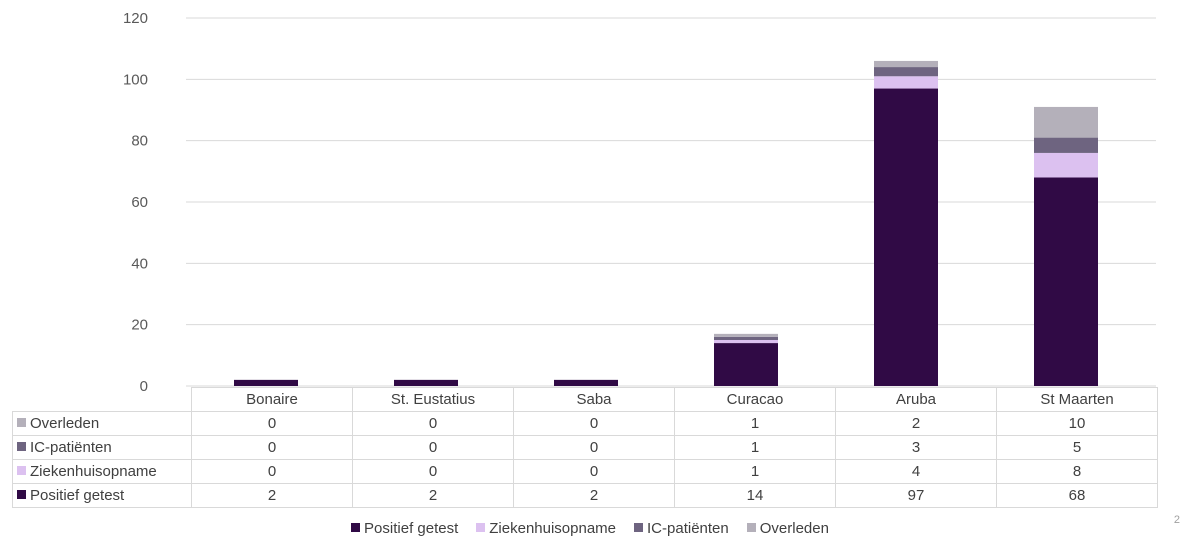 The width and height of the screenshot is (1180, 541). What do you see at coordinates (102, 471) in the screenshot?
I see `series-row-label: Ziekenhuisopname` at bounding box center [102, 471].